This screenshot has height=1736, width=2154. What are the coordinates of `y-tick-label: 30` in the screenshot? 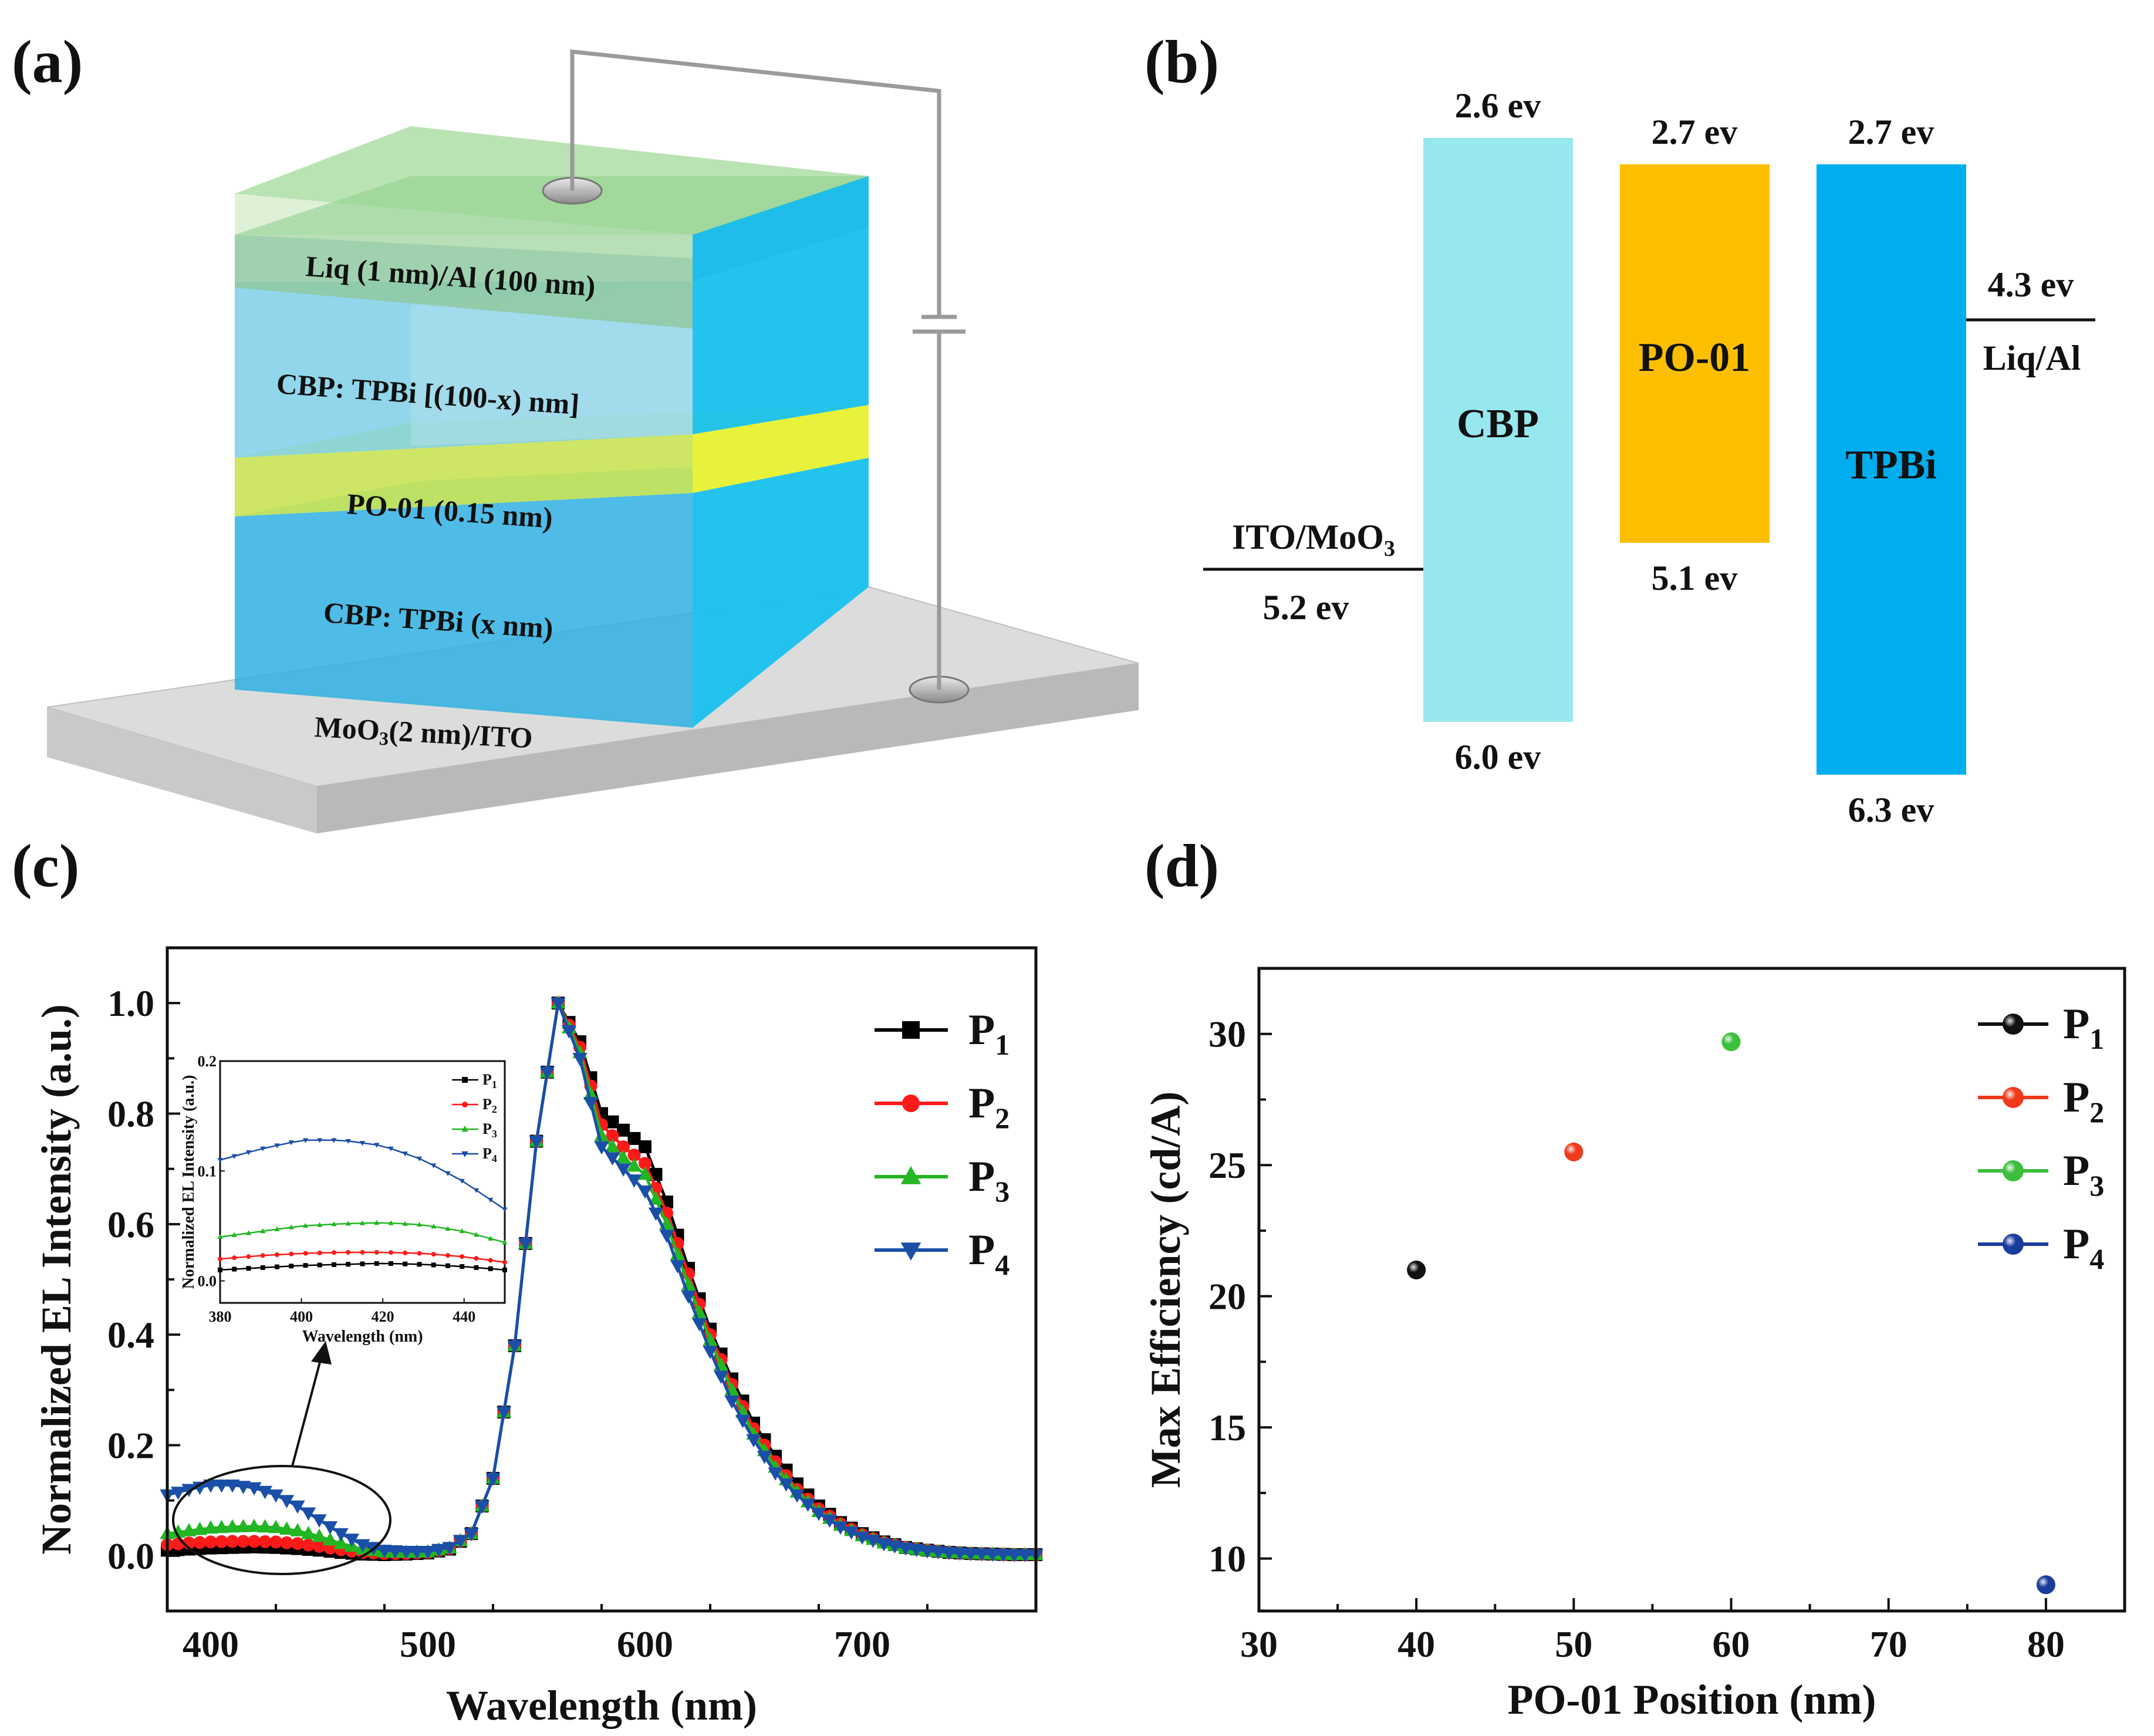 It's located at (1227, 1034).